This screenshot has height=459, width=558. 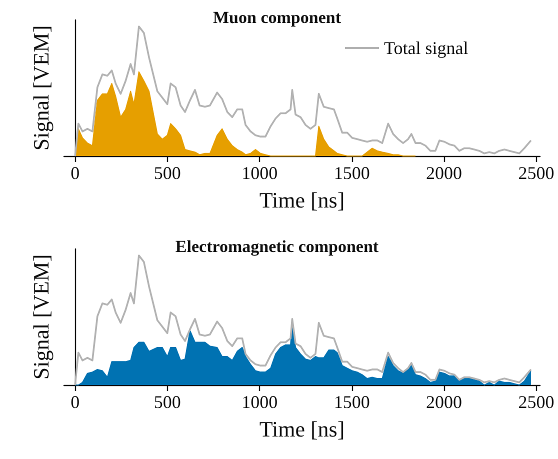 I want to click on legend-label: Total signal, so click(x=426, y=48).